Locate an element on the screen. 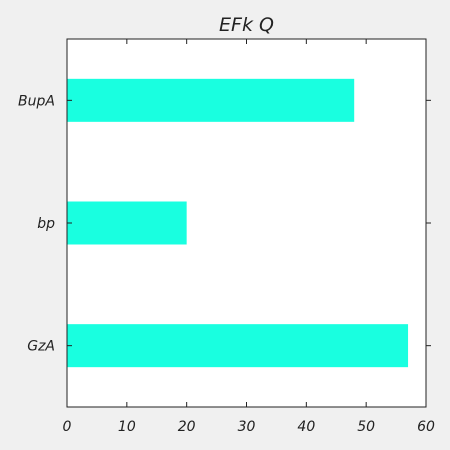 The width and height of the screenshot is (450, 450). bar-bupa is located at coordinates (211, 100).